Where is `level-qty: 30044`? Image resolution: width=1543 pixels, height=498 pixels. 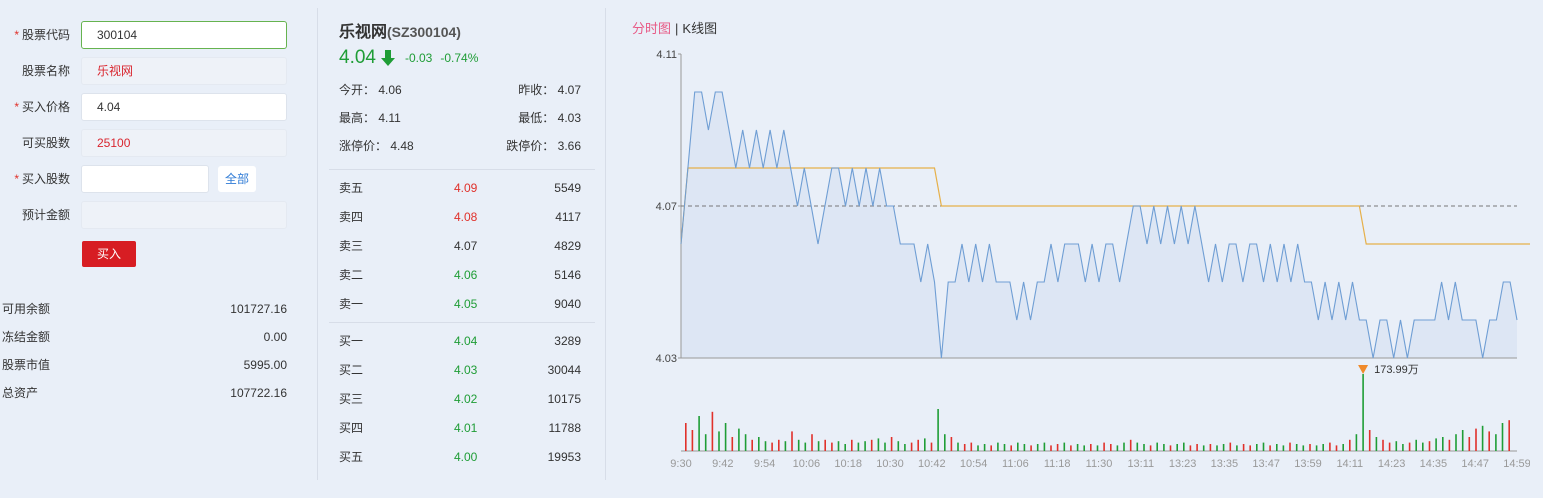 level-qty: 30044 is located at coordinates (564, 370).